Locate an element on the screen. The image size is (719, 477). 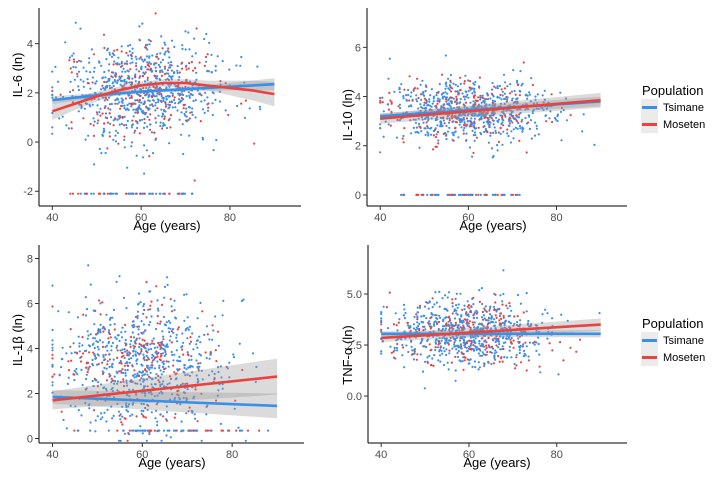
legend-label-moseten: Moseten is located at coordinates (684, 125).